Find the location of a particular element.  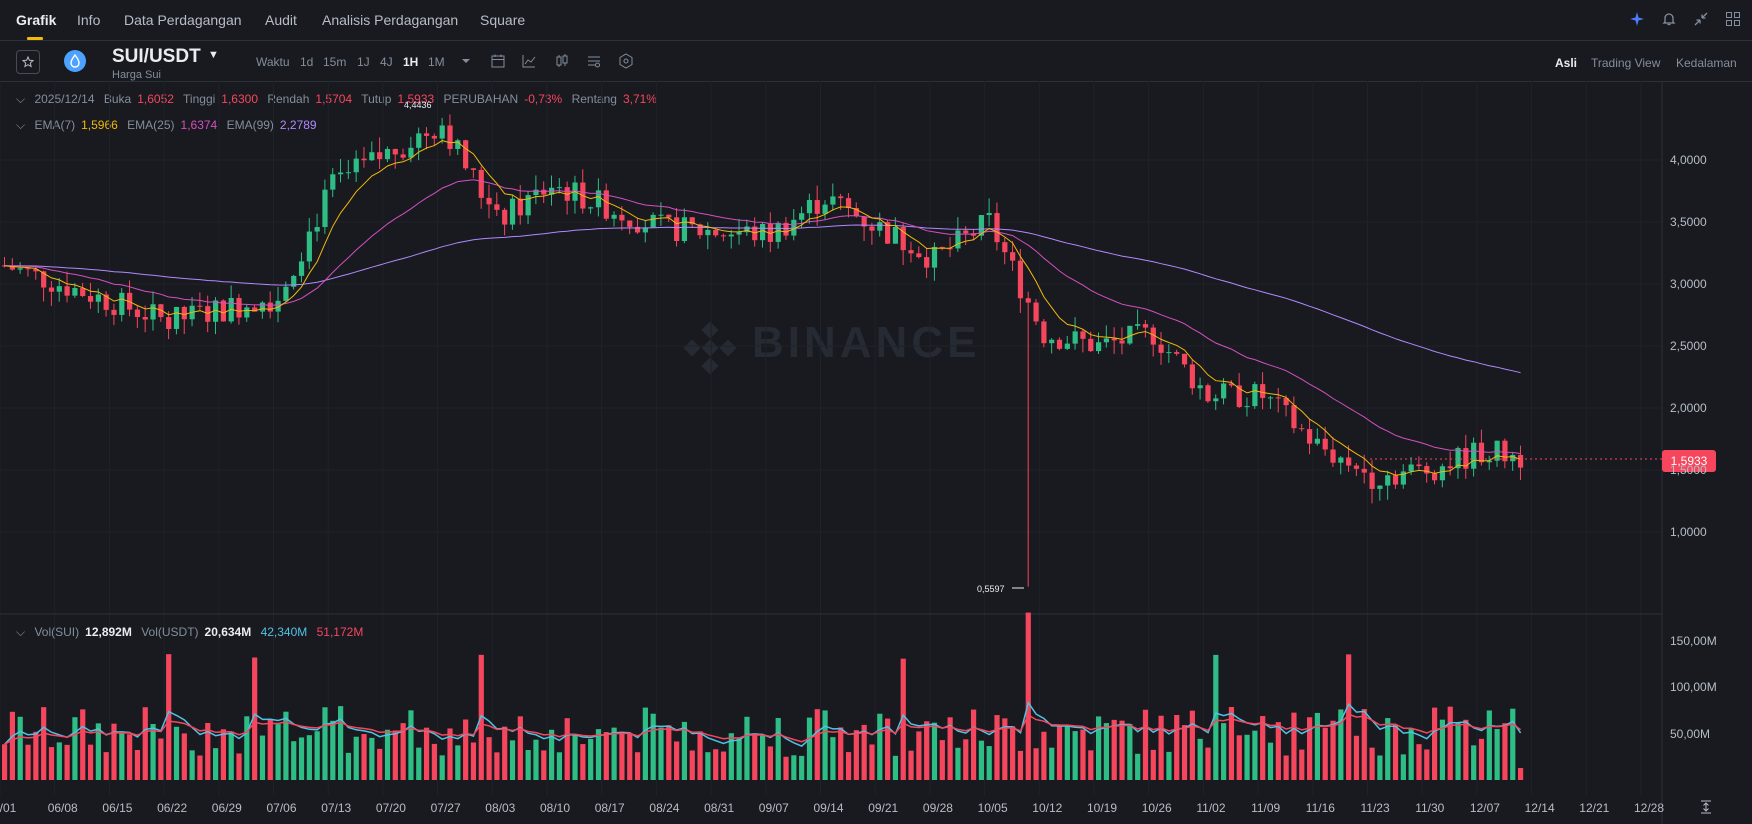

timeframe-4j: 4J is located at coordinates (386, 62).